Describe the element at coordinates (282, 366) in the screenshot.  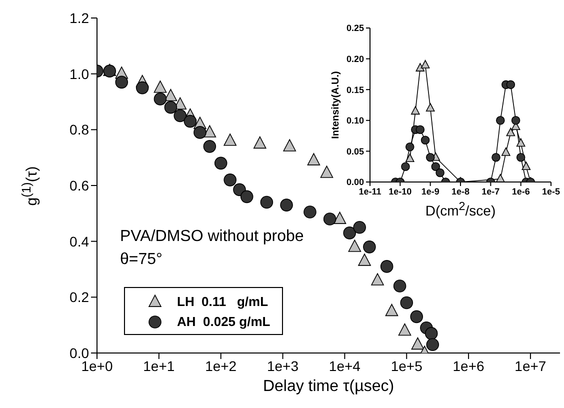
I see `x-tick-label: 1e+3` at that location.